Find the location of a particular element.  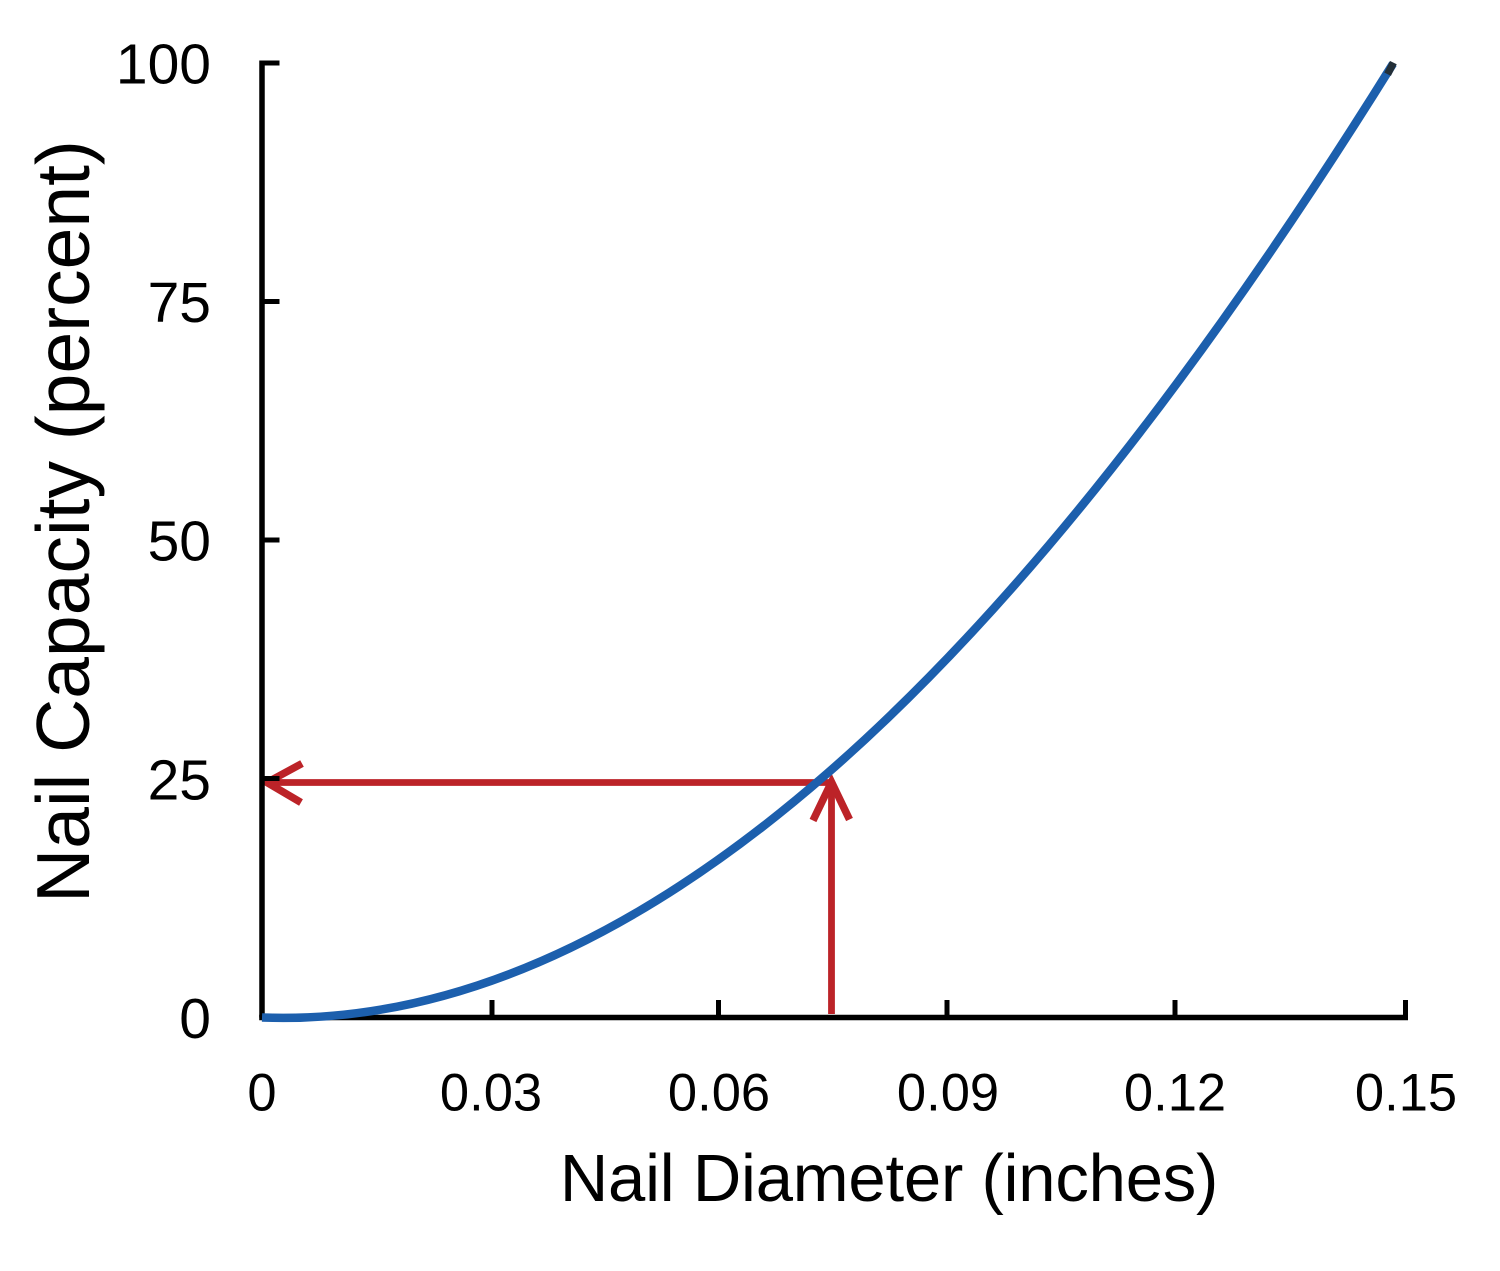

svg-text: 0.03 is located at coordinates (491, 1093).